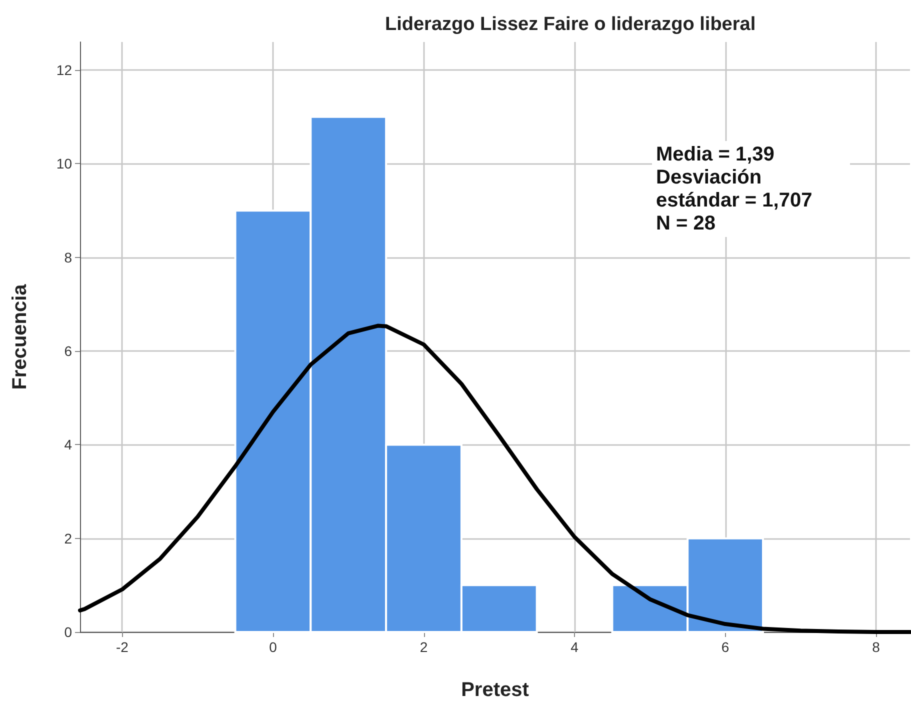  I want to click on x-tick-label: 4, so click(574, 647).